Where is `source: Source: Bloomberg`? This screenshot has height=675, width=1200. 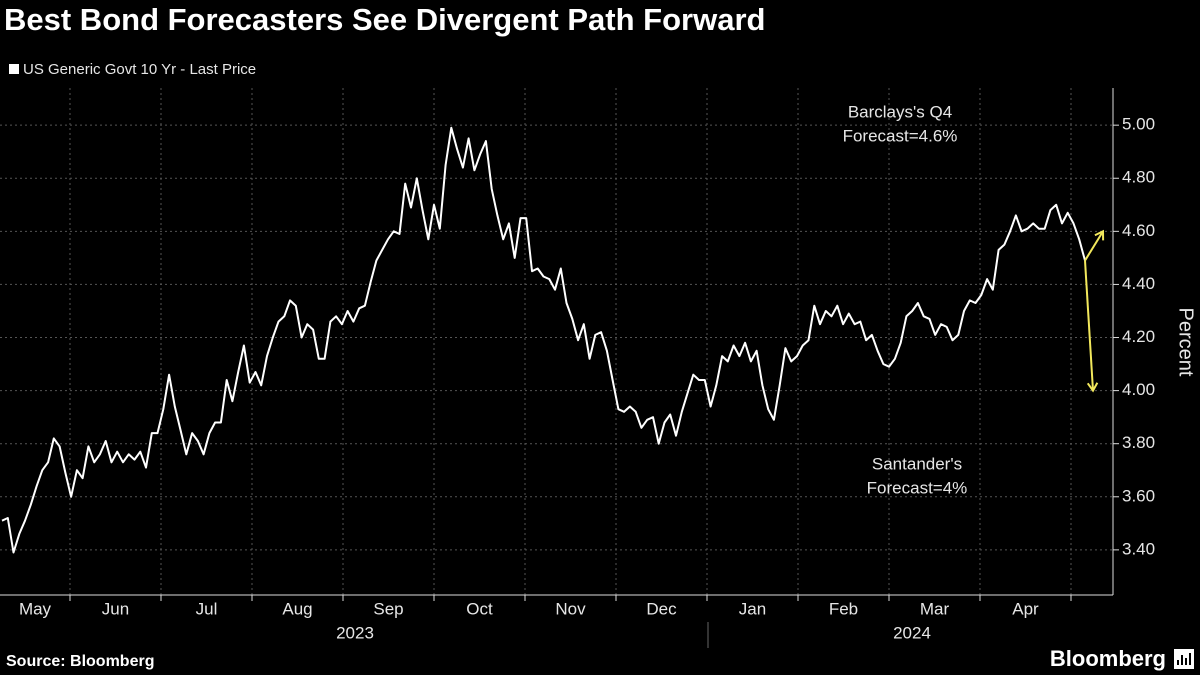
source: Source: Bloomberg is located at coordinates (80, 661).